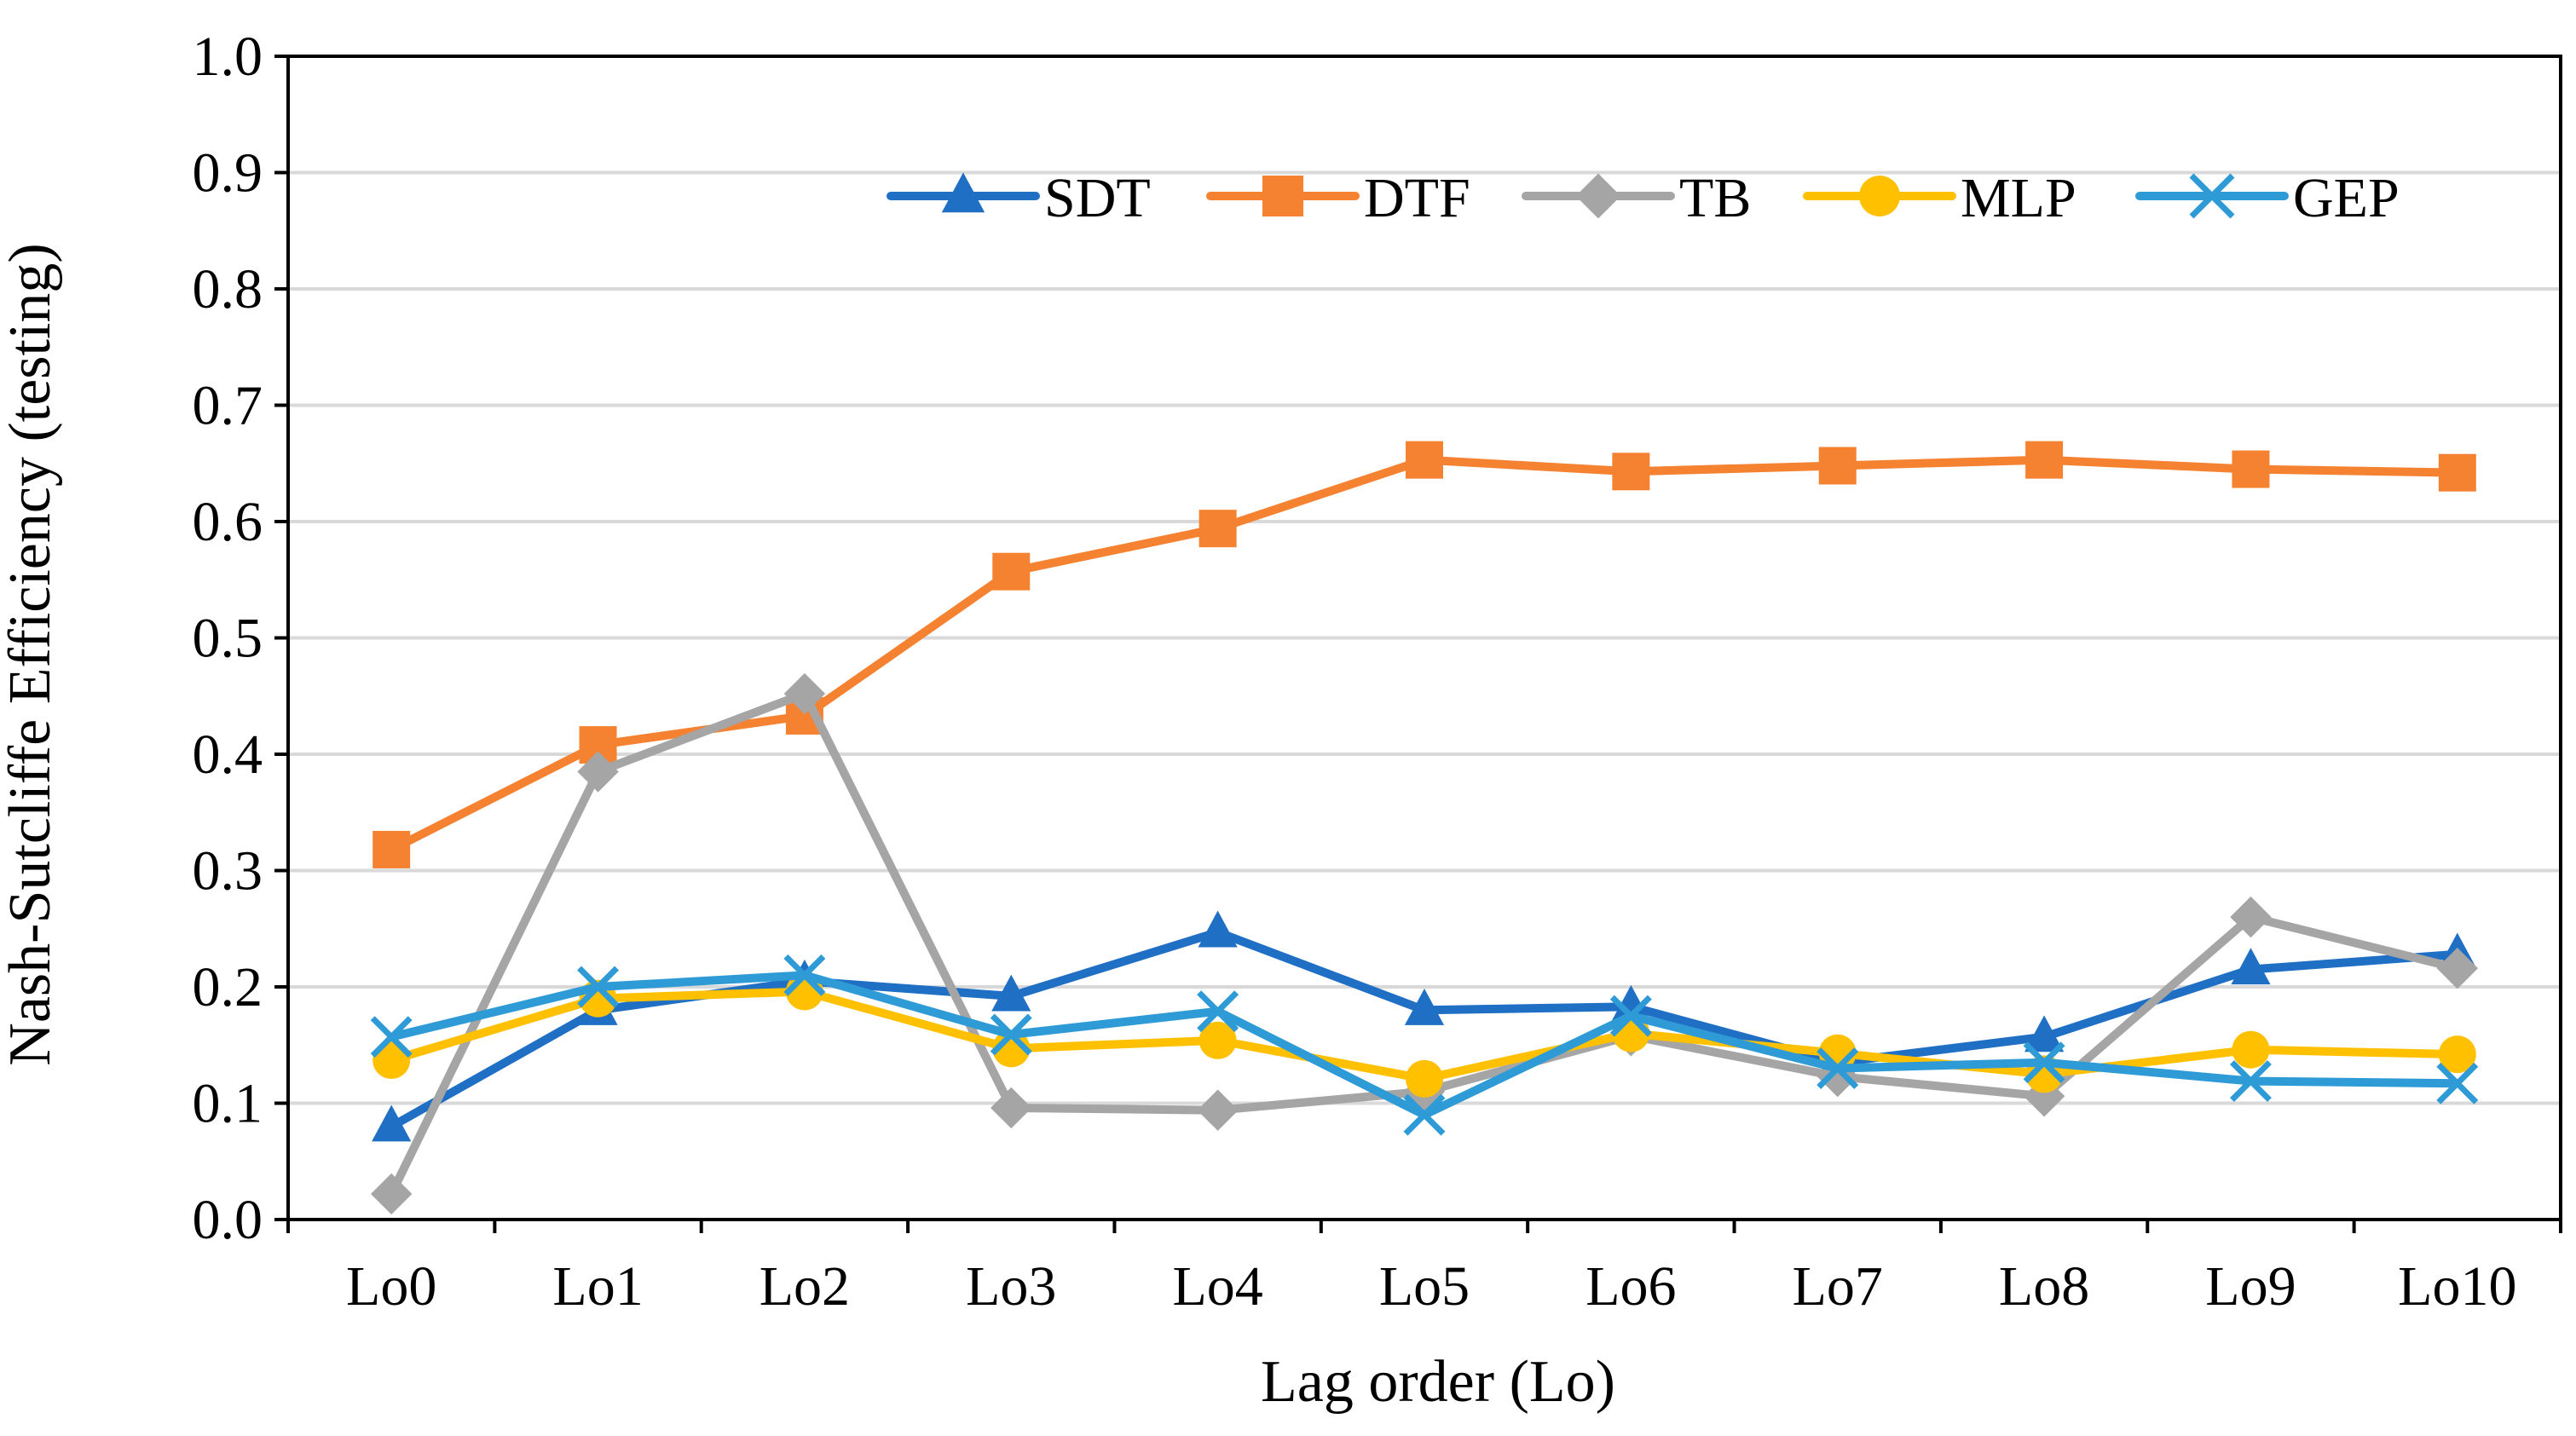 The width and height of the screenshot is (2576, 1436). I want to click on x-tick-label: Lo9, so click(2250, 1286).